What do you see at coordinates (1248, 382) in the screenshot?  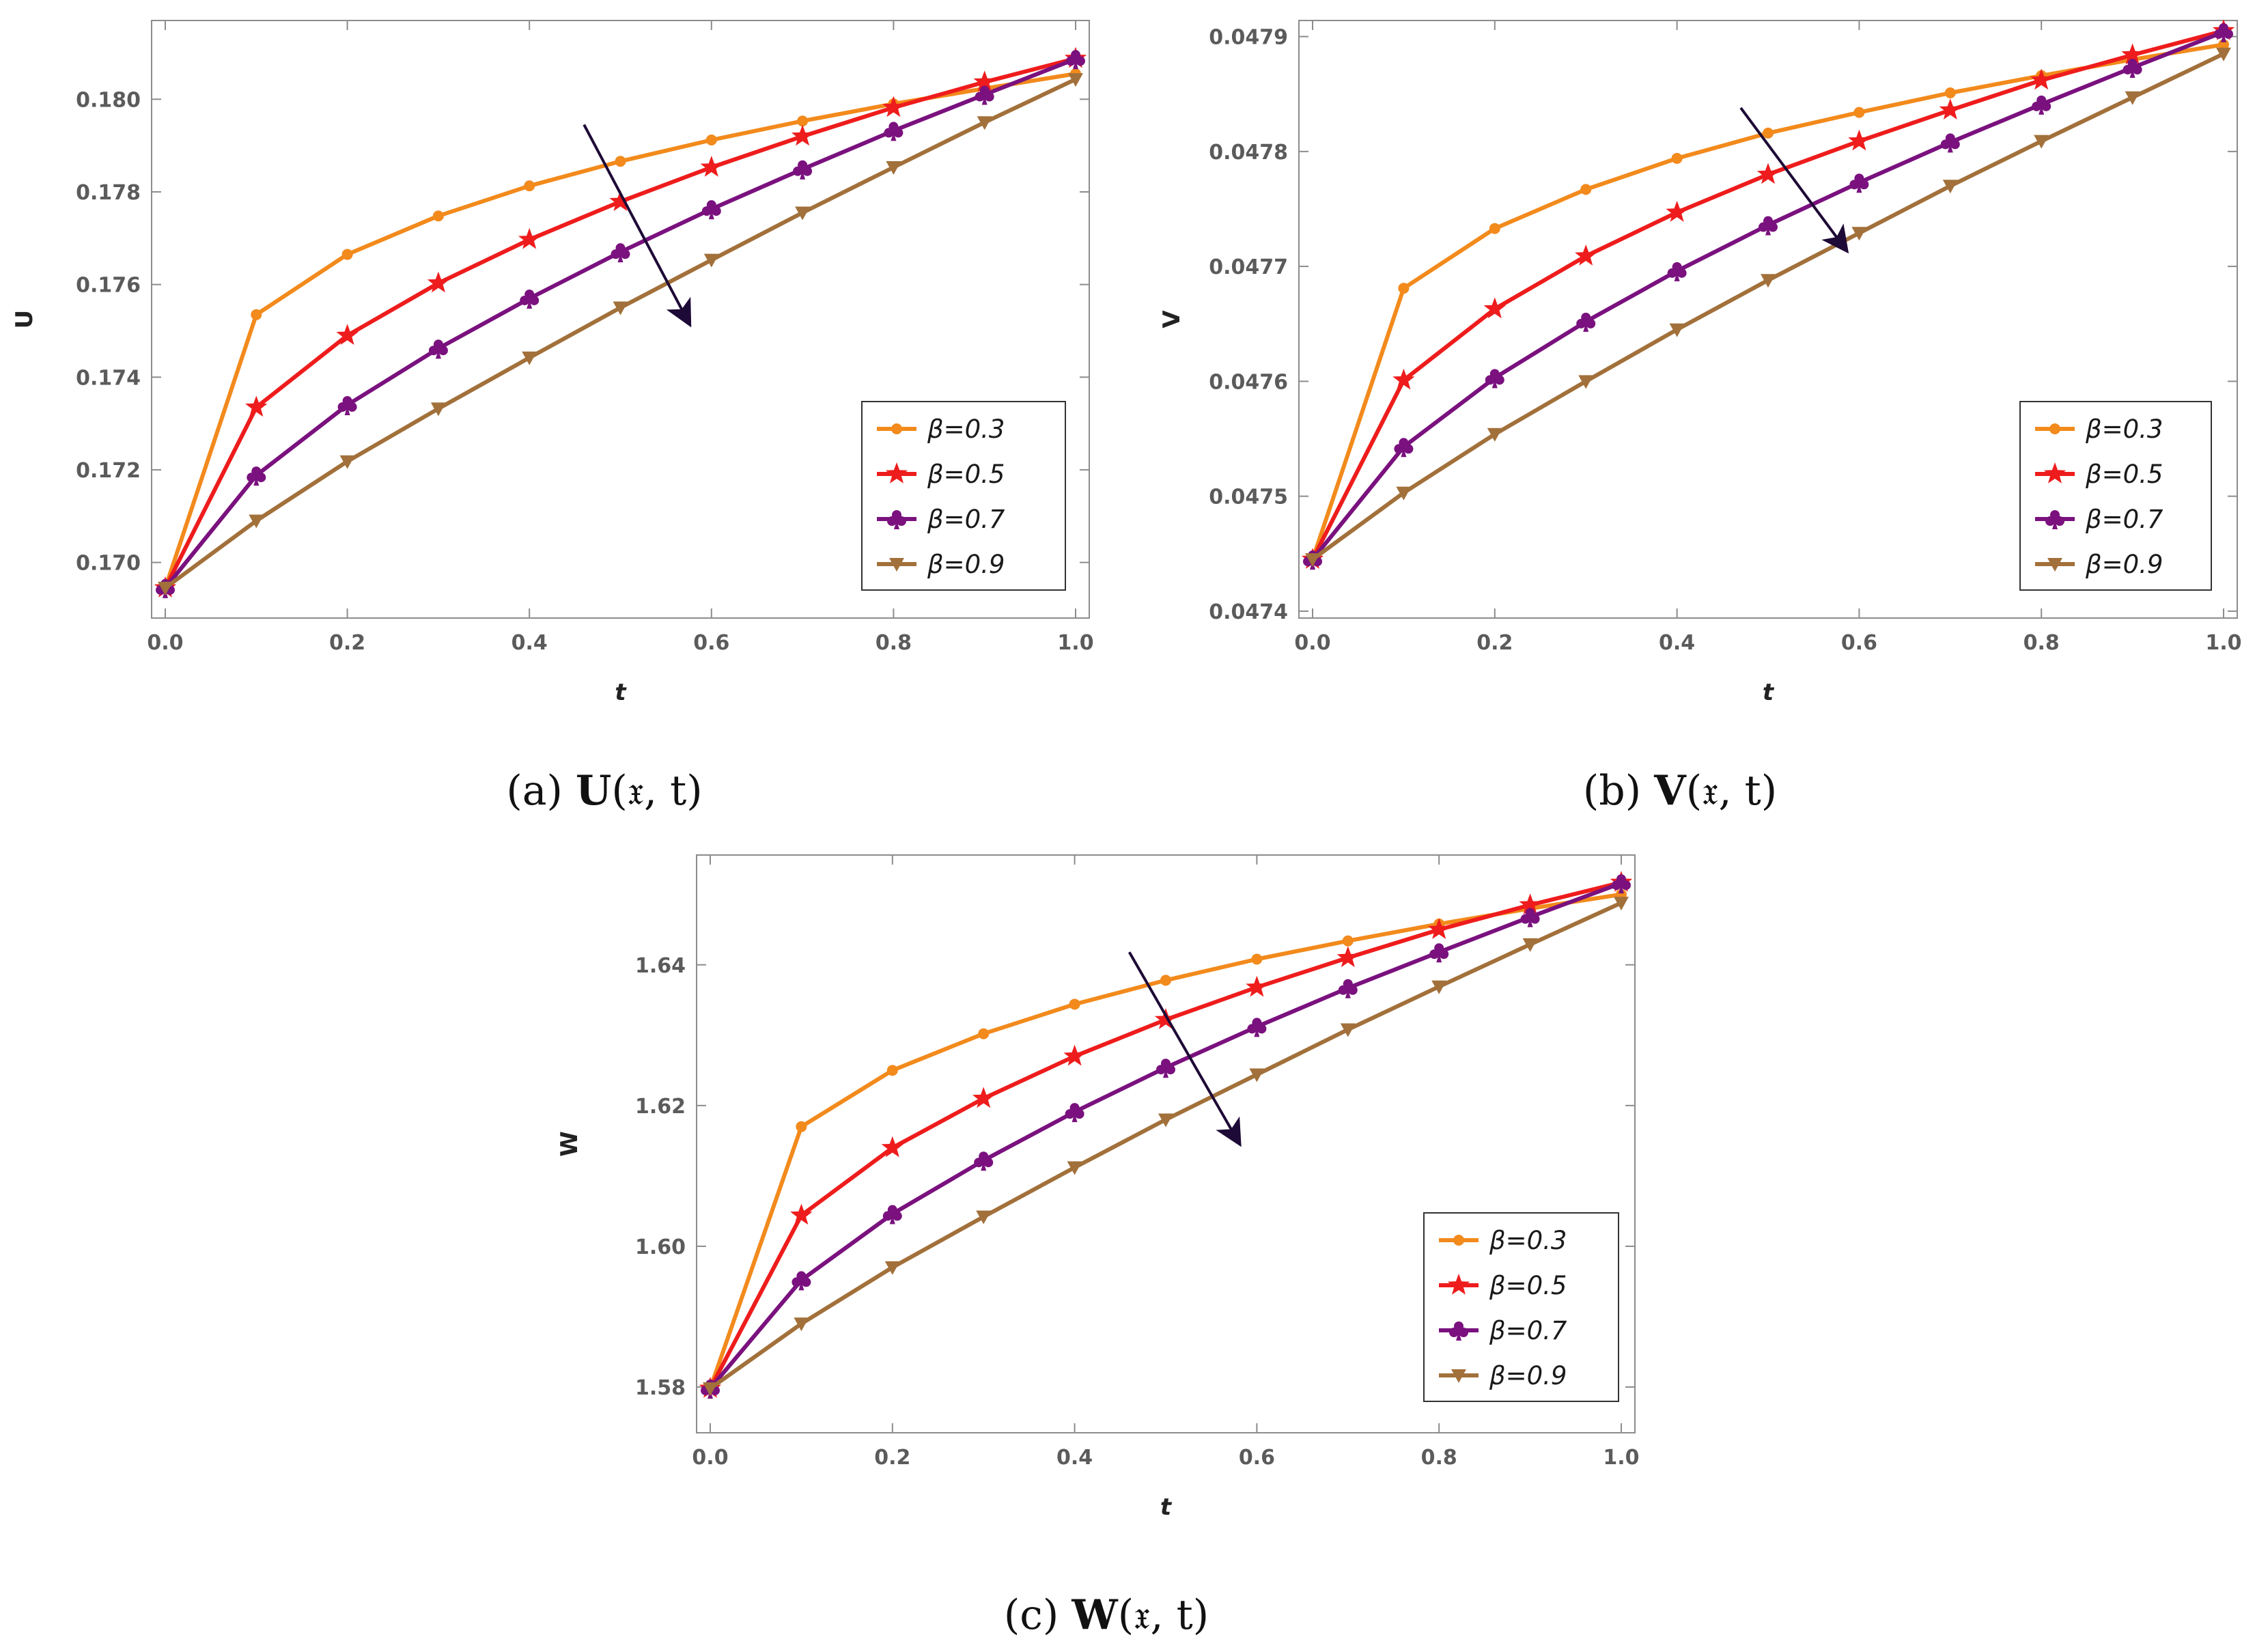 I see `y-tick-label: 0.0476` at bounding box center [1248, 382].